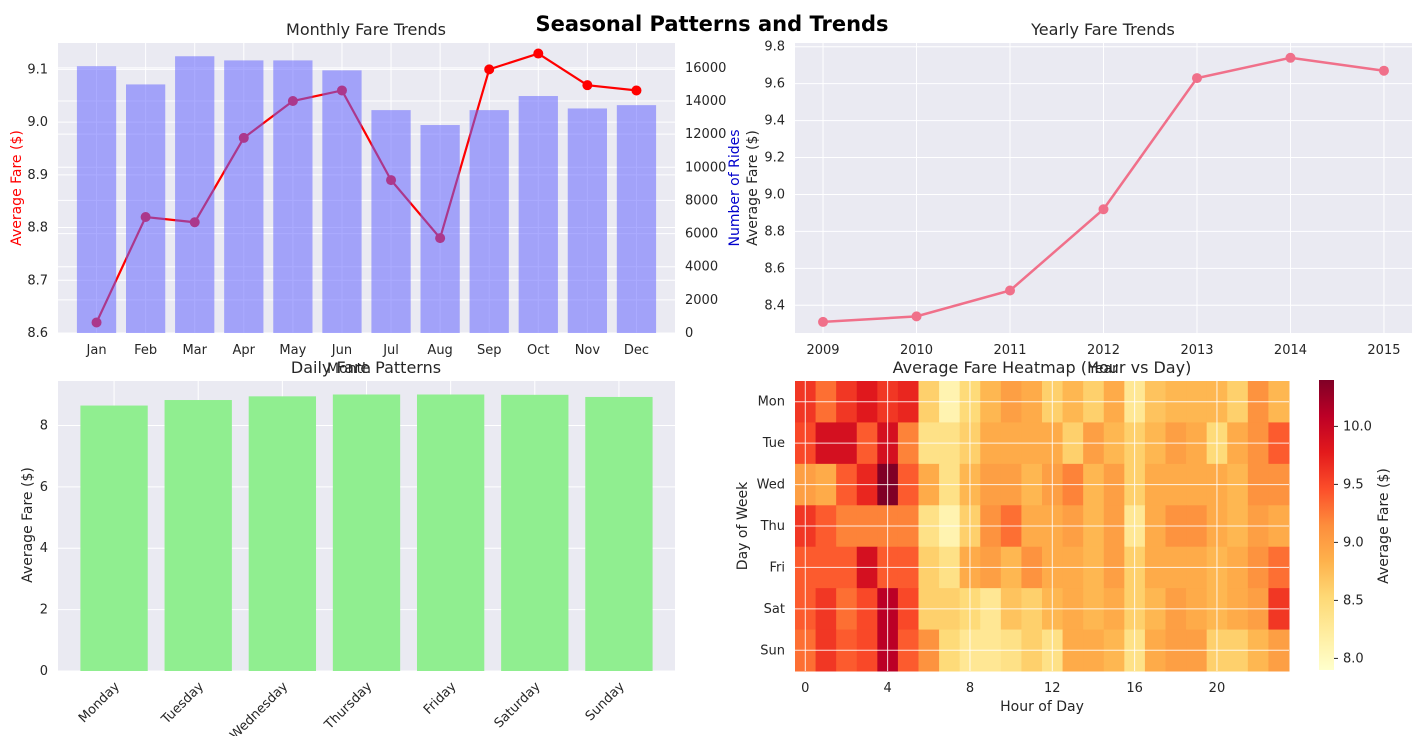 The width and height of the screenshot is (1425, 736). Describe the element at coordinates (37, 228) in the screenshot. I see `monthly-left-tick-label: 8.8` at that location.